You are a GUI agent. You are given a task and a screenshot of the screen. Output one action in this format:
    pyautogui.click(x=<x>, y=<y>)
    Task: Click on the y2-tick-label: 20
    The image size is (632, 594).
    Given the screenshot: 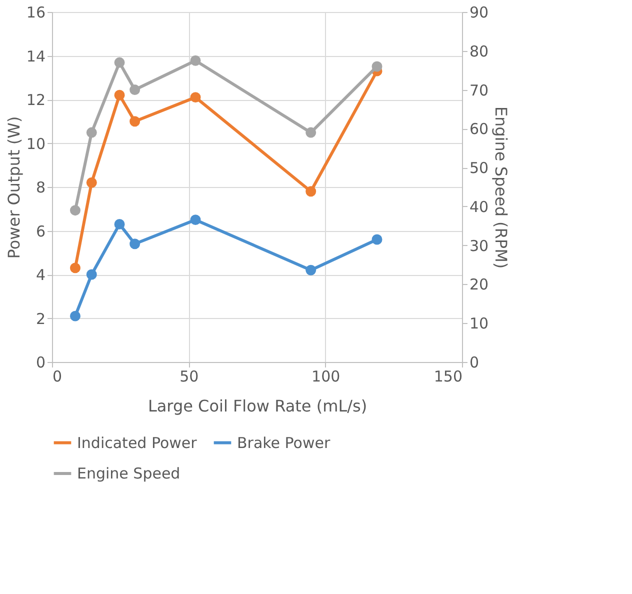 What is the action you would take?
    pyautogui.click(x=479, y=285)
    